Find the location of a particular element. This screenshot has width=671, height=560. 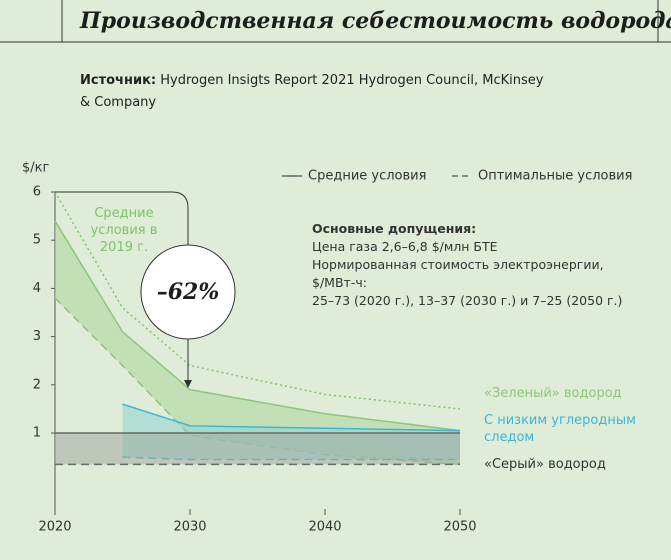

x-tick-label: 2040 is located at coordinates (324, 527).